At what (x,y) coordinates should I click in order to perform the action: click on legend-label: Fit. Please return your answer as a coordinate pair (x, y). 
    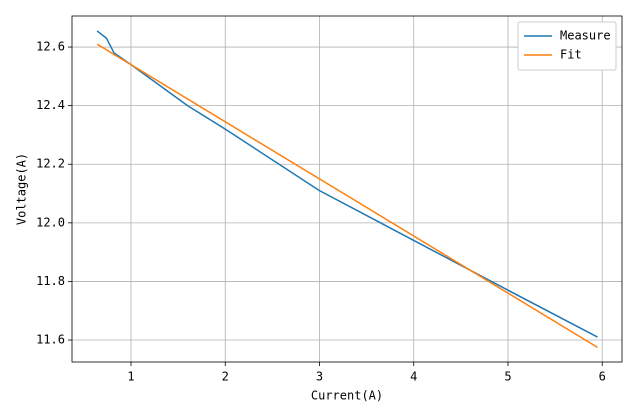
    Looking at the image, I should click on (571, 55).